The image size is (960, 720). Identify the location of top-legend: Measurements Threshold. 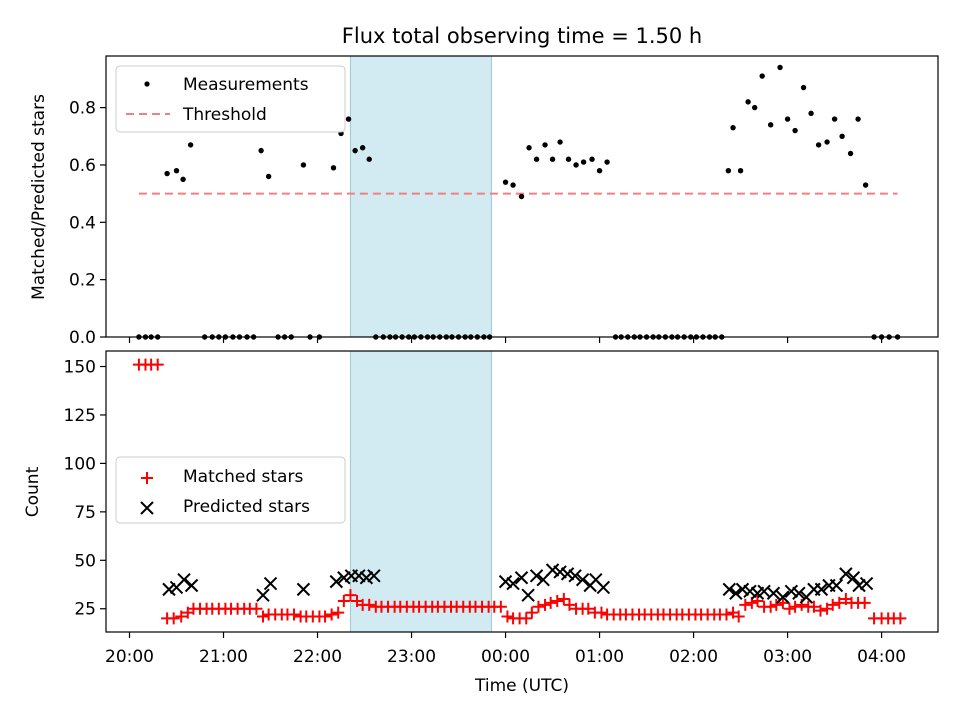
(230, 99).